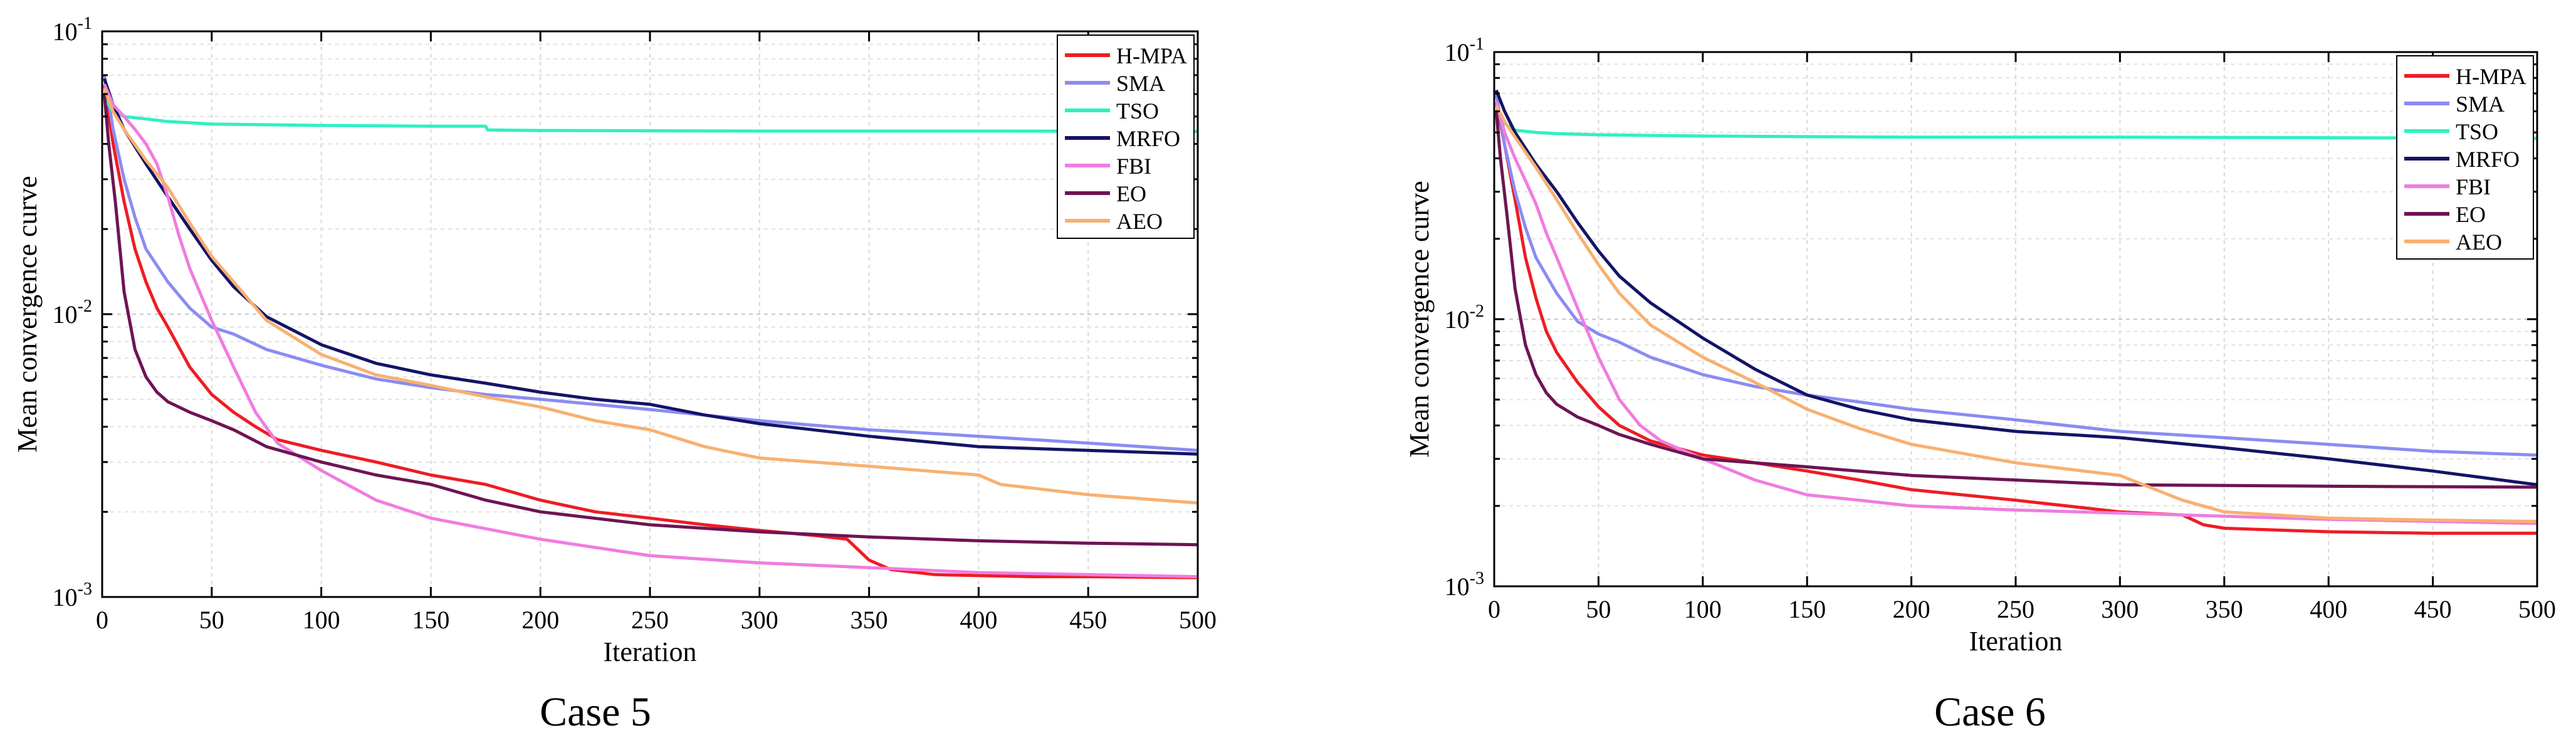 The height and width of the screenshot is (755, 2576). I want to click on caption-case-6: Case 6, so click(1990, 712).